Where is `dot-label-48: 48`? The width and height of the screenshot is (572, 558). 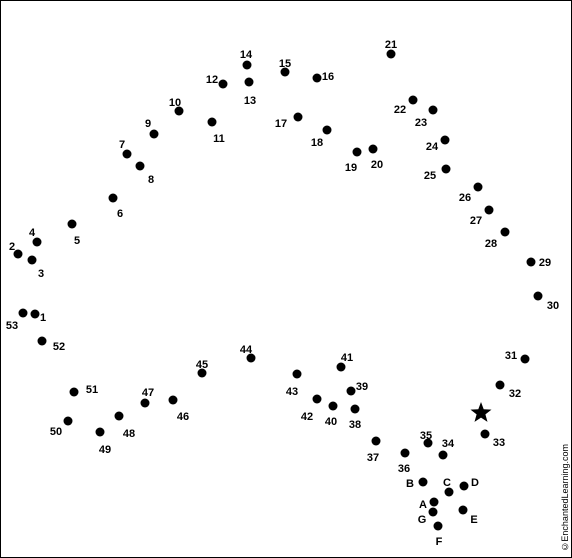
dot-label-48: 48 is located at coordinates (129, 434).